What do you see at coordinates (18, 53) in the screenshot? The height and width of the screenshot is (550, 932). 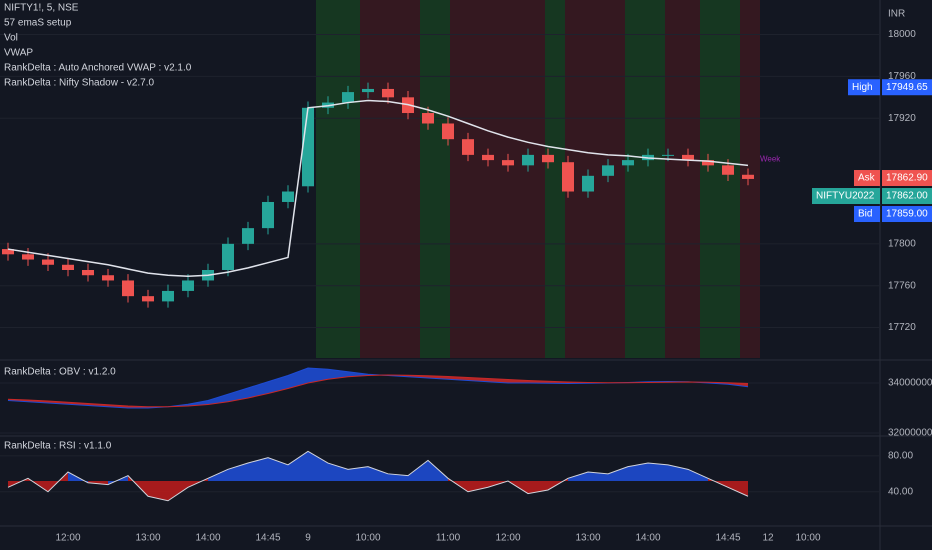 I see `legend-entry: VWAP` at bounding box center [18, 53].